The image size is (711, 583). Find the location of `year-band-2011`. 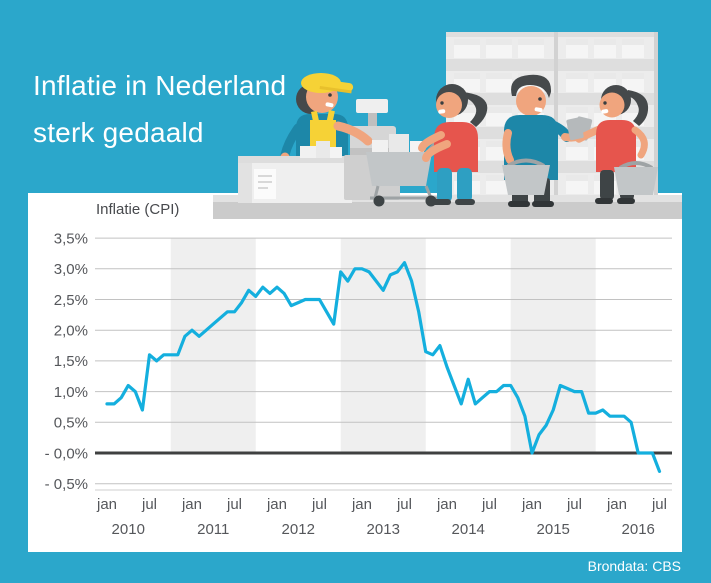

year-band-2011 is located at coordinates (213, 345).